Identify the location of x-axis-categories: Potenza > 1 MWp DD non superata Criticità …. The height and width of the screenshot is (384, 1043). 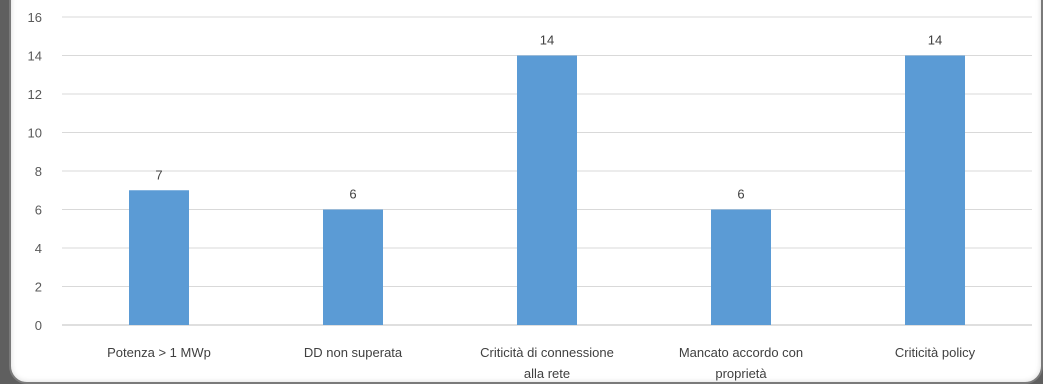
(541, 363).